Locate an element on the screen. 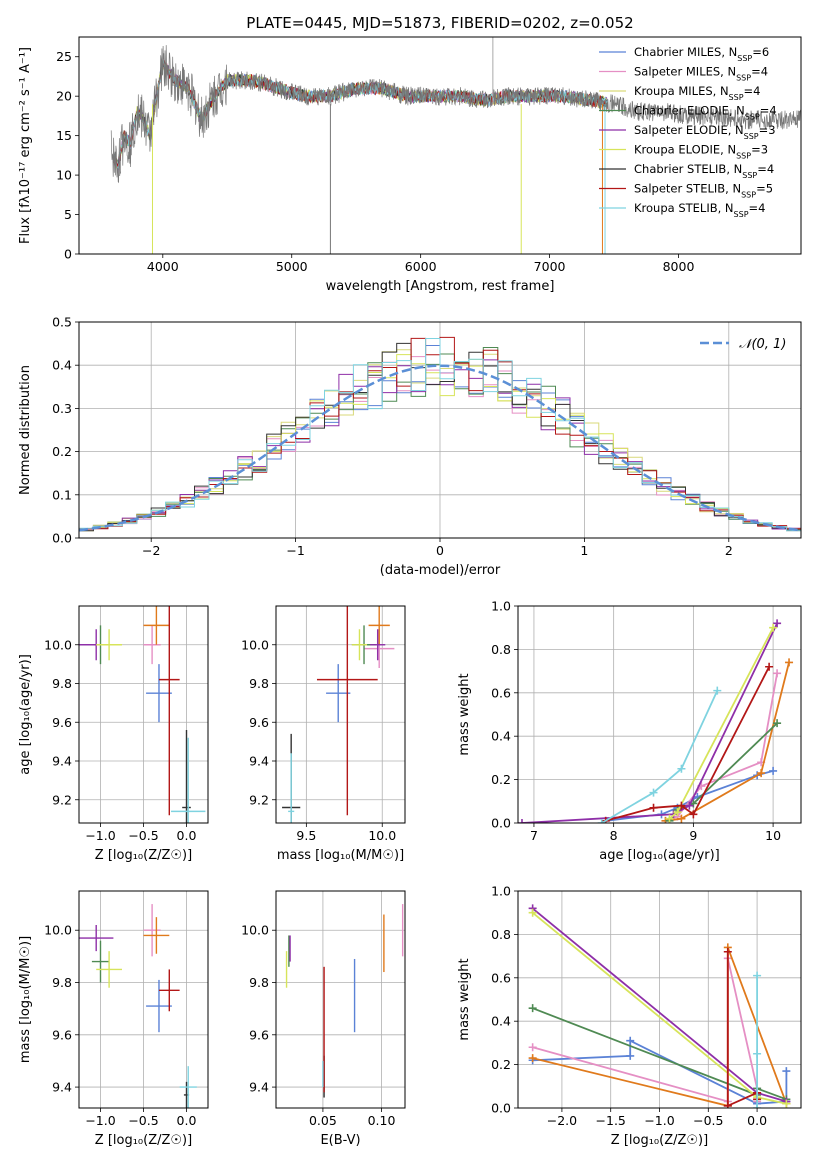  legend-label-main: Salpeter MILES, N is located at coordinates (685, 72).